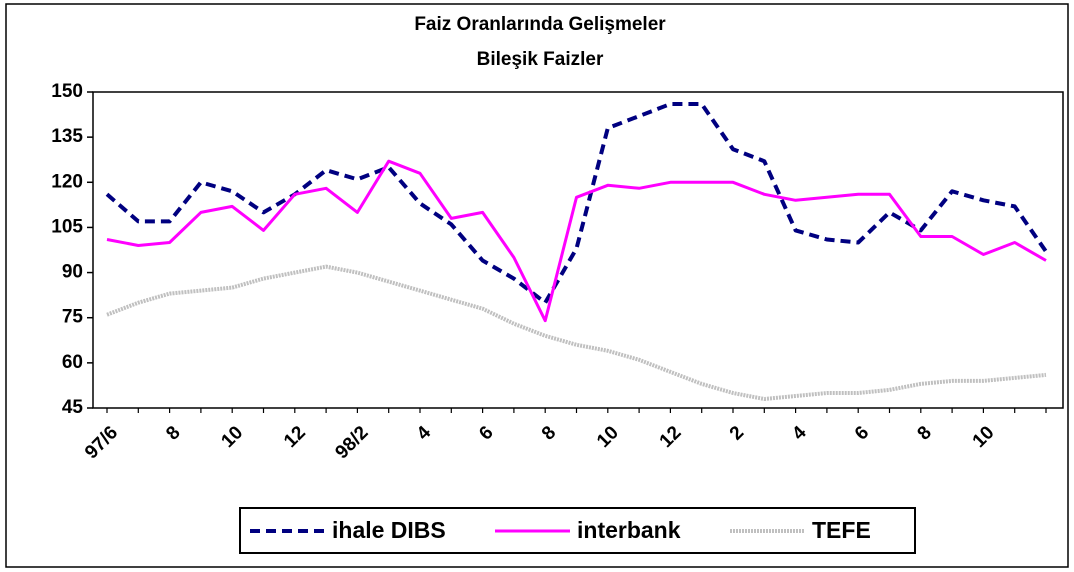  Describe the element at coordinates (389, 530) in the screenshot. I see `legend-label: ihale DIBS` at that location.